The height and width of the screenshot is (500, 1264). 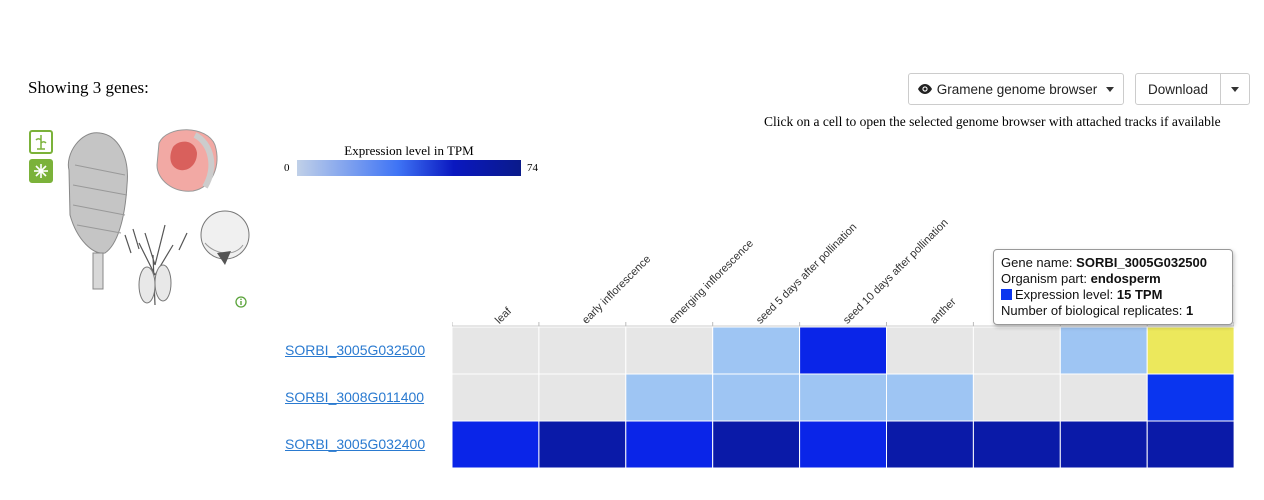 What do you see at coordinates (409, 168) in the screenshot?
I see `legend-gradient-bar` at bounding box center [409, 168].